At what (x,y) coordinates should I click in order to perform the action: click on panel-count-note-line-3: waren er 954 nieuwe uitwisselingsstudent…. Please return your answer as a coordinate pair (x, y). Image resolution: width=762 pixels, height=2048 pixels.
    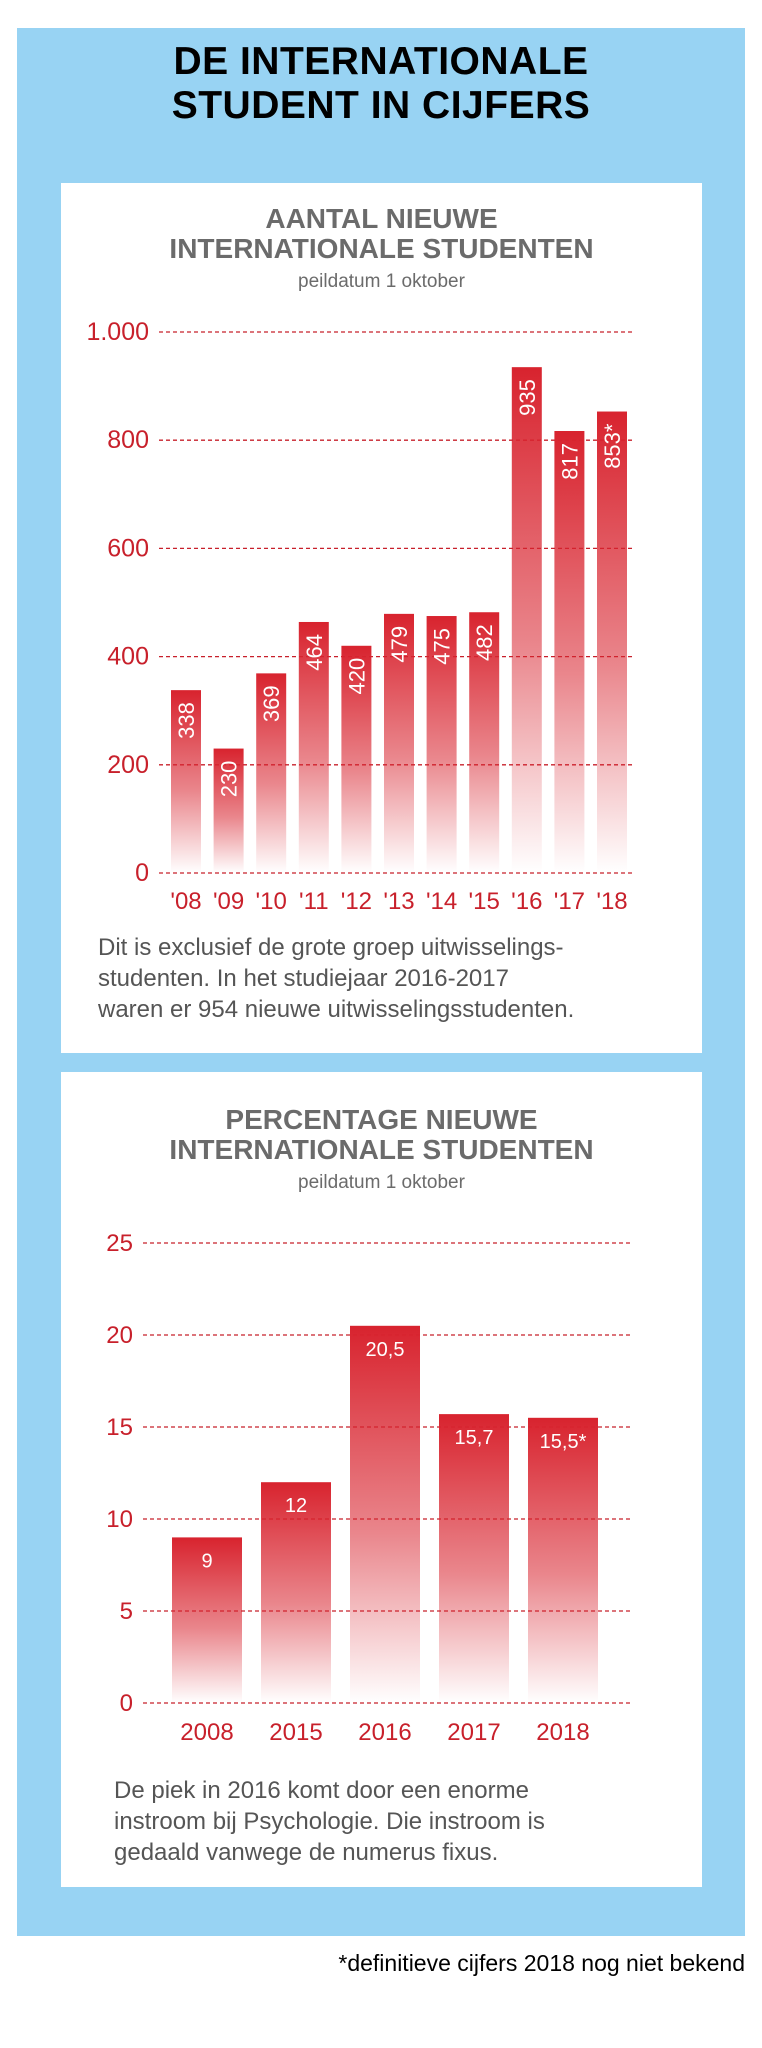
    Looking at the image, I should click on (336, 1009).